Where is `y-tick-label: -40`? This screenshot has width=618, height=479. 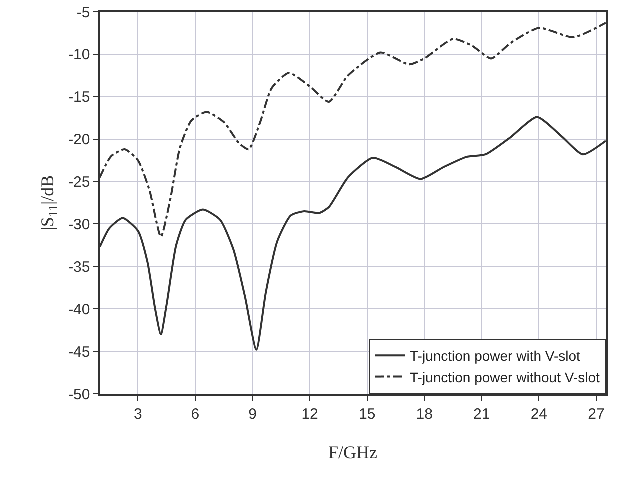
y-tick-label: -40 is located at coordinates (79, 309).